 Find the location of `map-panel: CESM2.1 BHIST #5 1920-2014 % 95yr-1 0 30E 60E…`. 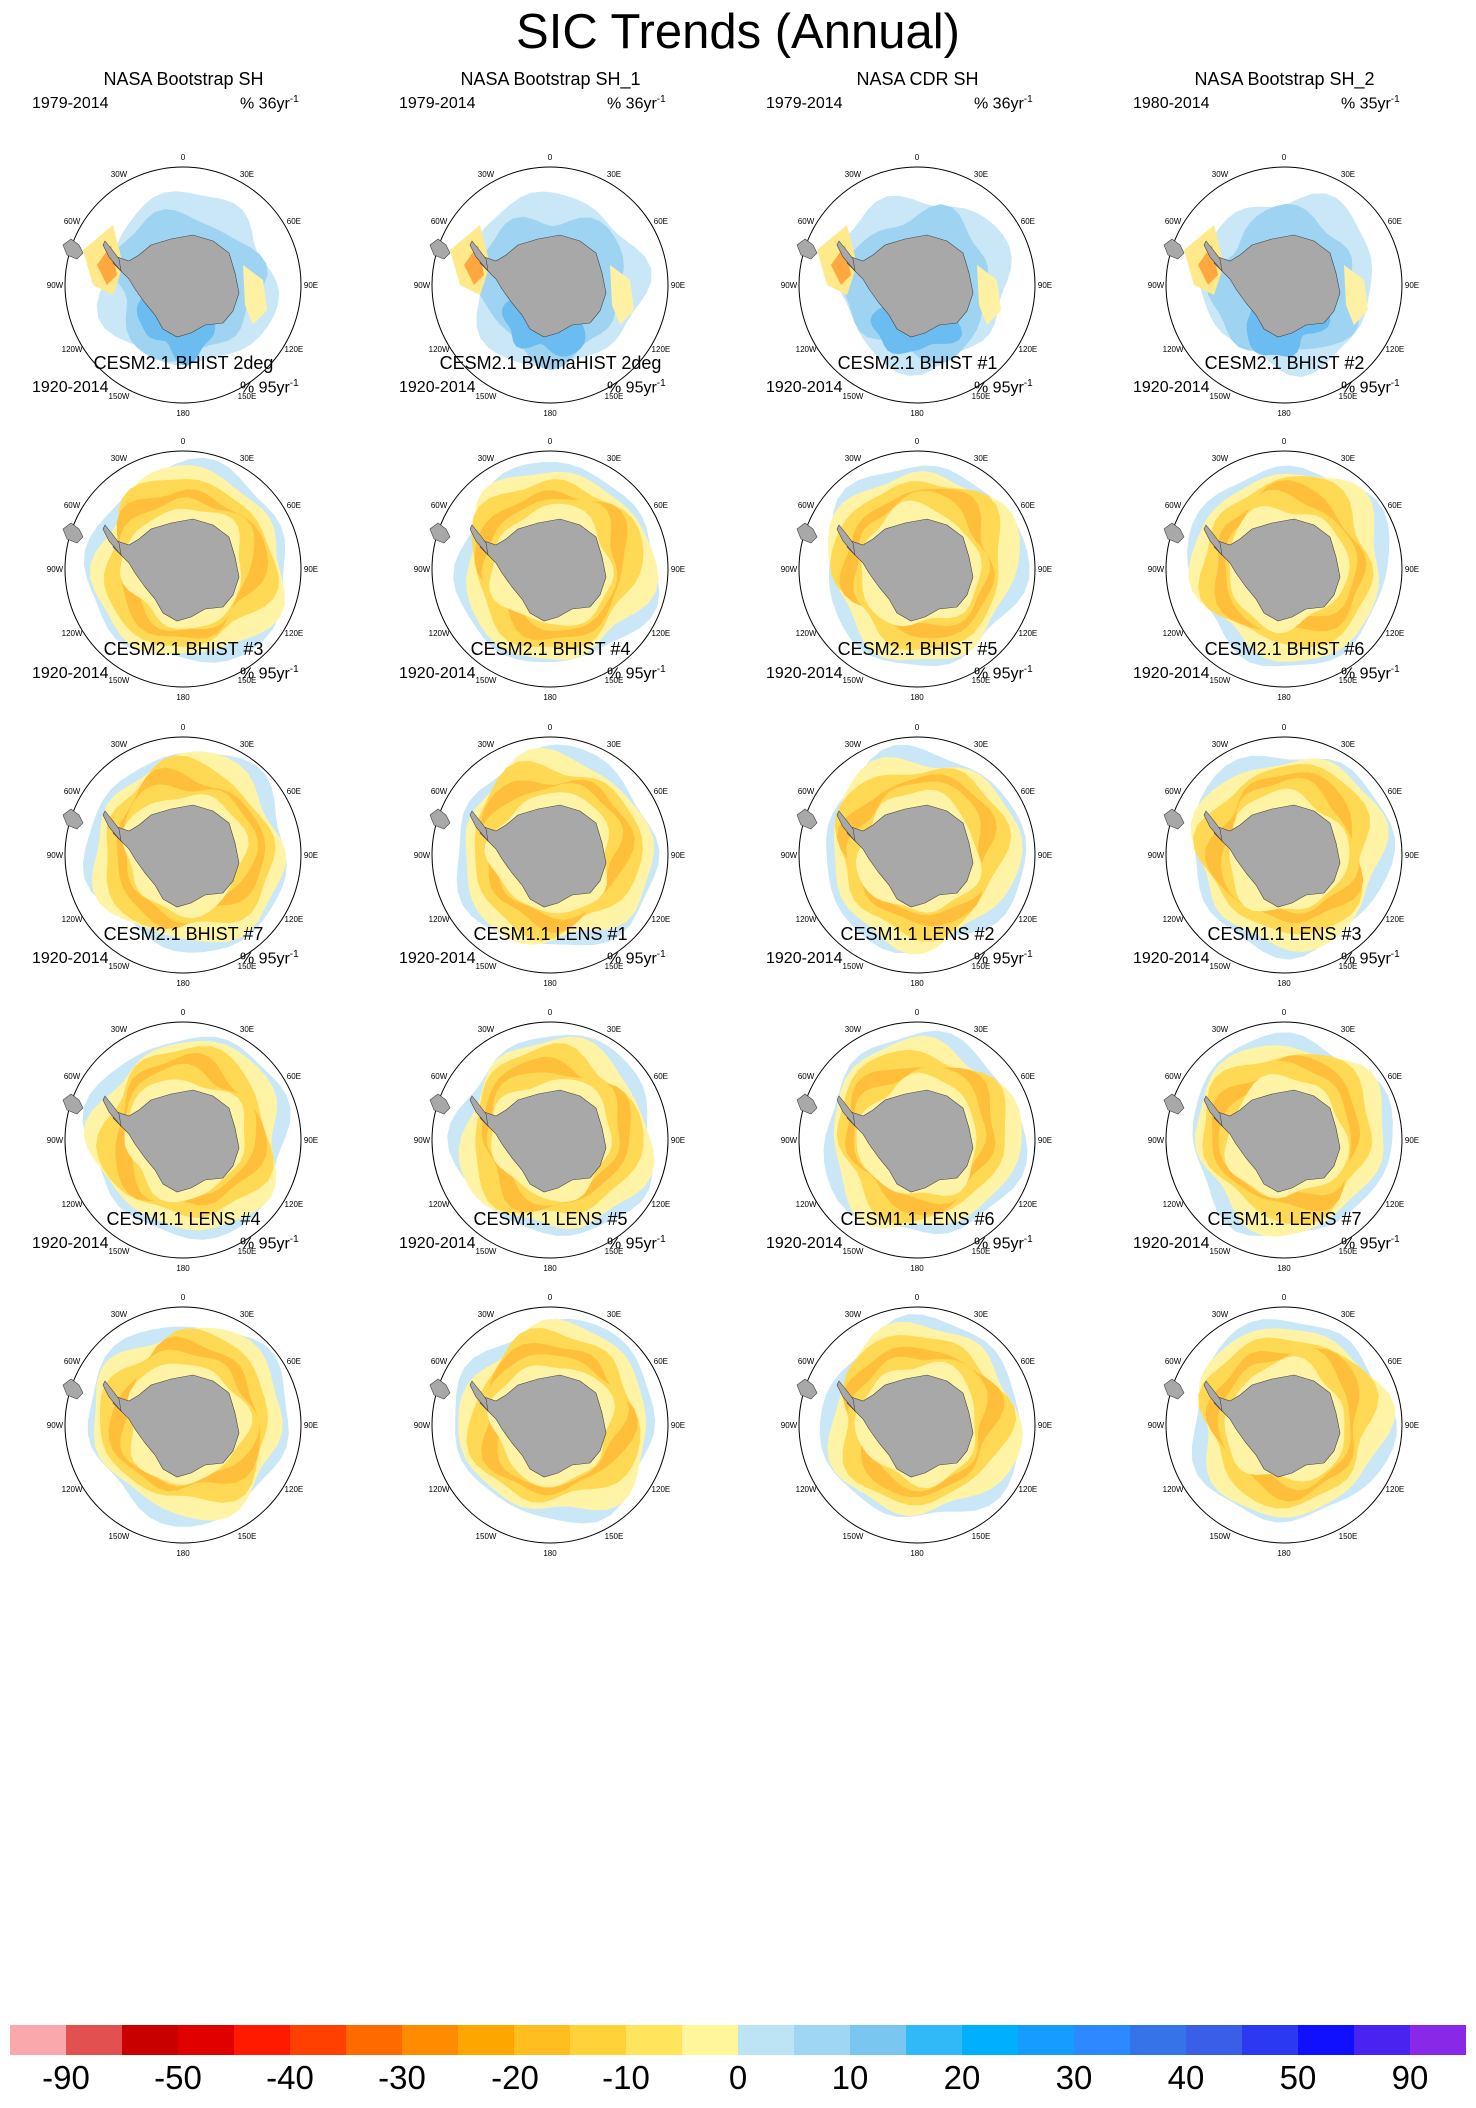

map-panel: CESM2.1 BHIST #5 1920-2014 % 95yr-1 0 30E 60E… is located at coordinates (917, 829).